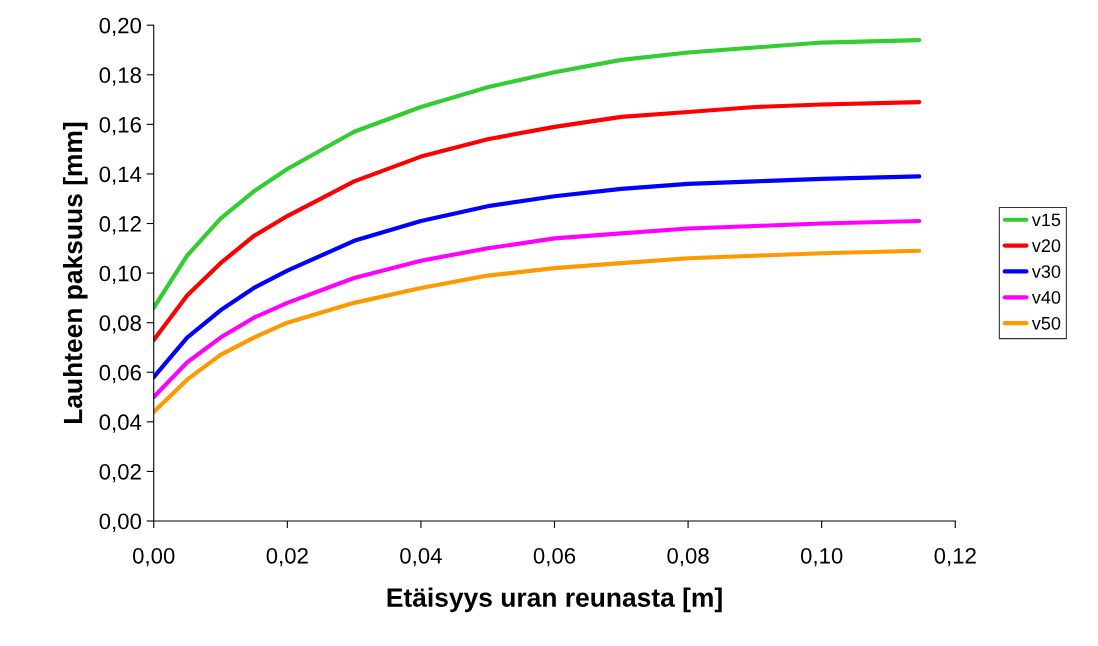 The height and width of the screenshot is (646, 1098). I want to click on y-axis-title: Lauhteen paksuus [mm], so click(75, 273).